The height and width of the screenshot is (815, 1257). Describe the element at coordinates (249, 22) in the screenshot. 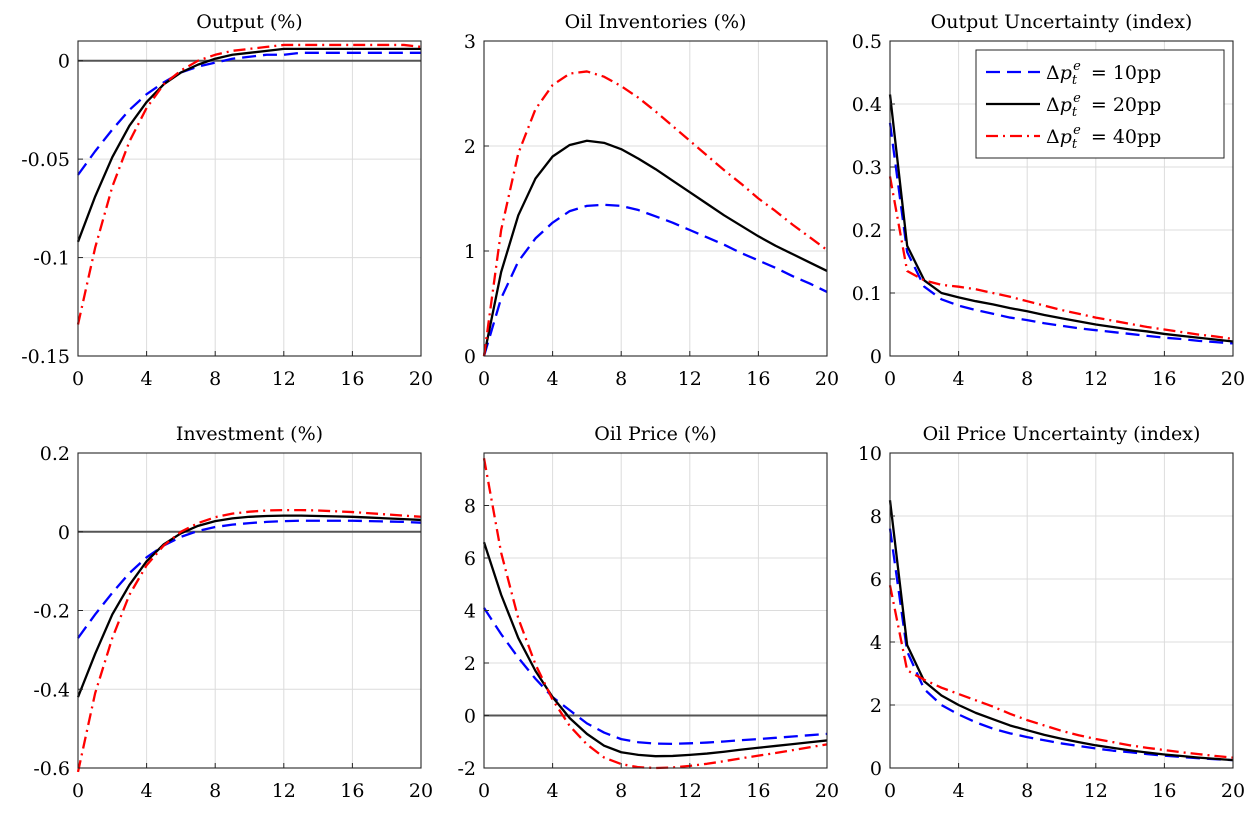

I see `panel-title: Output (%)` at that location.